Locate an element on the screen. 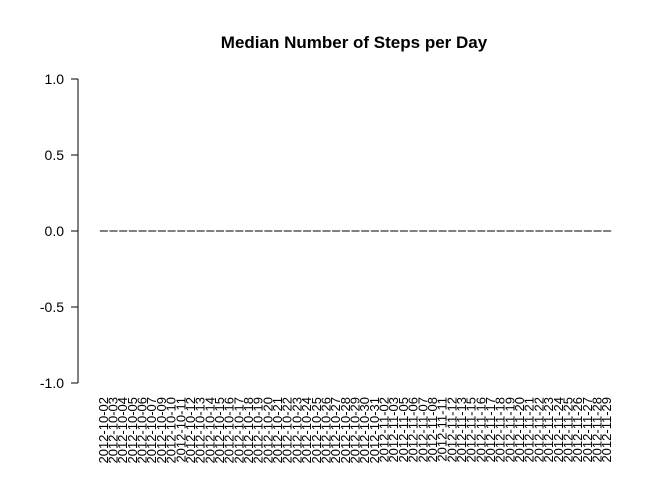 The image size is (672, 480). x-tick-label: 2012-11-08 is located at coordinates (432, 430).